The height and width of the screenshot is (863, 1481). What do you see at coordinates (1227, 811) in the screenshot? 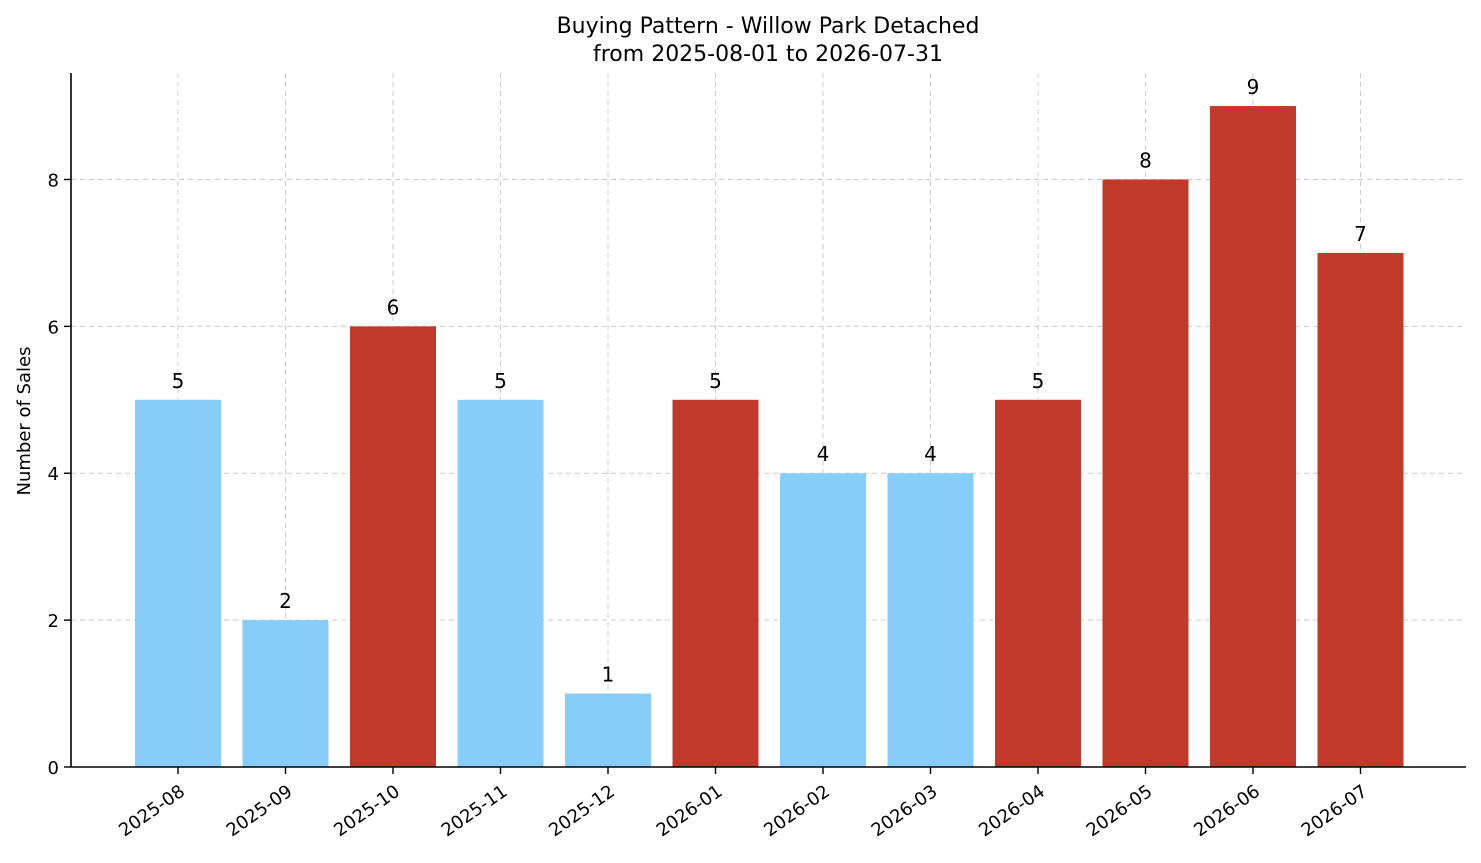
I see `x-tick-label: 2026-06` at bounding box center [1227, 811].